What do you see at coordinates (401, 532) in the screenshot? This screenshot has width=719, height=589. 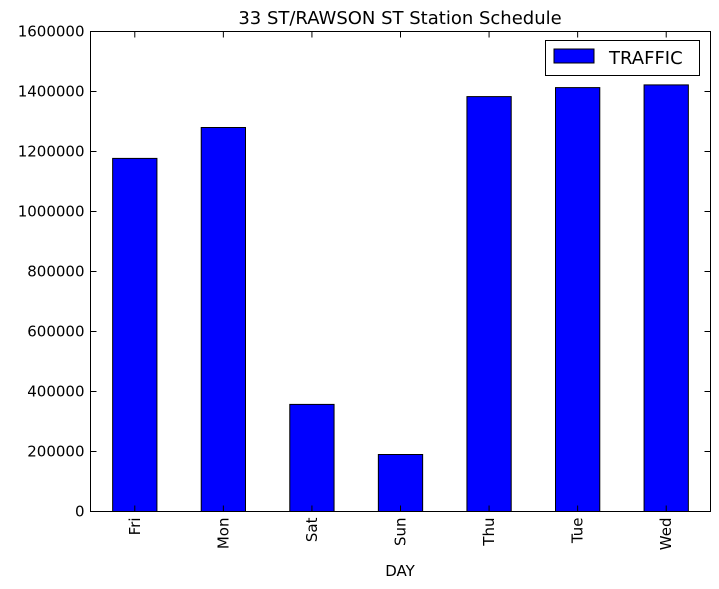 I see `x-tick-label-sun: Sun` at bounding box center [401, 532].